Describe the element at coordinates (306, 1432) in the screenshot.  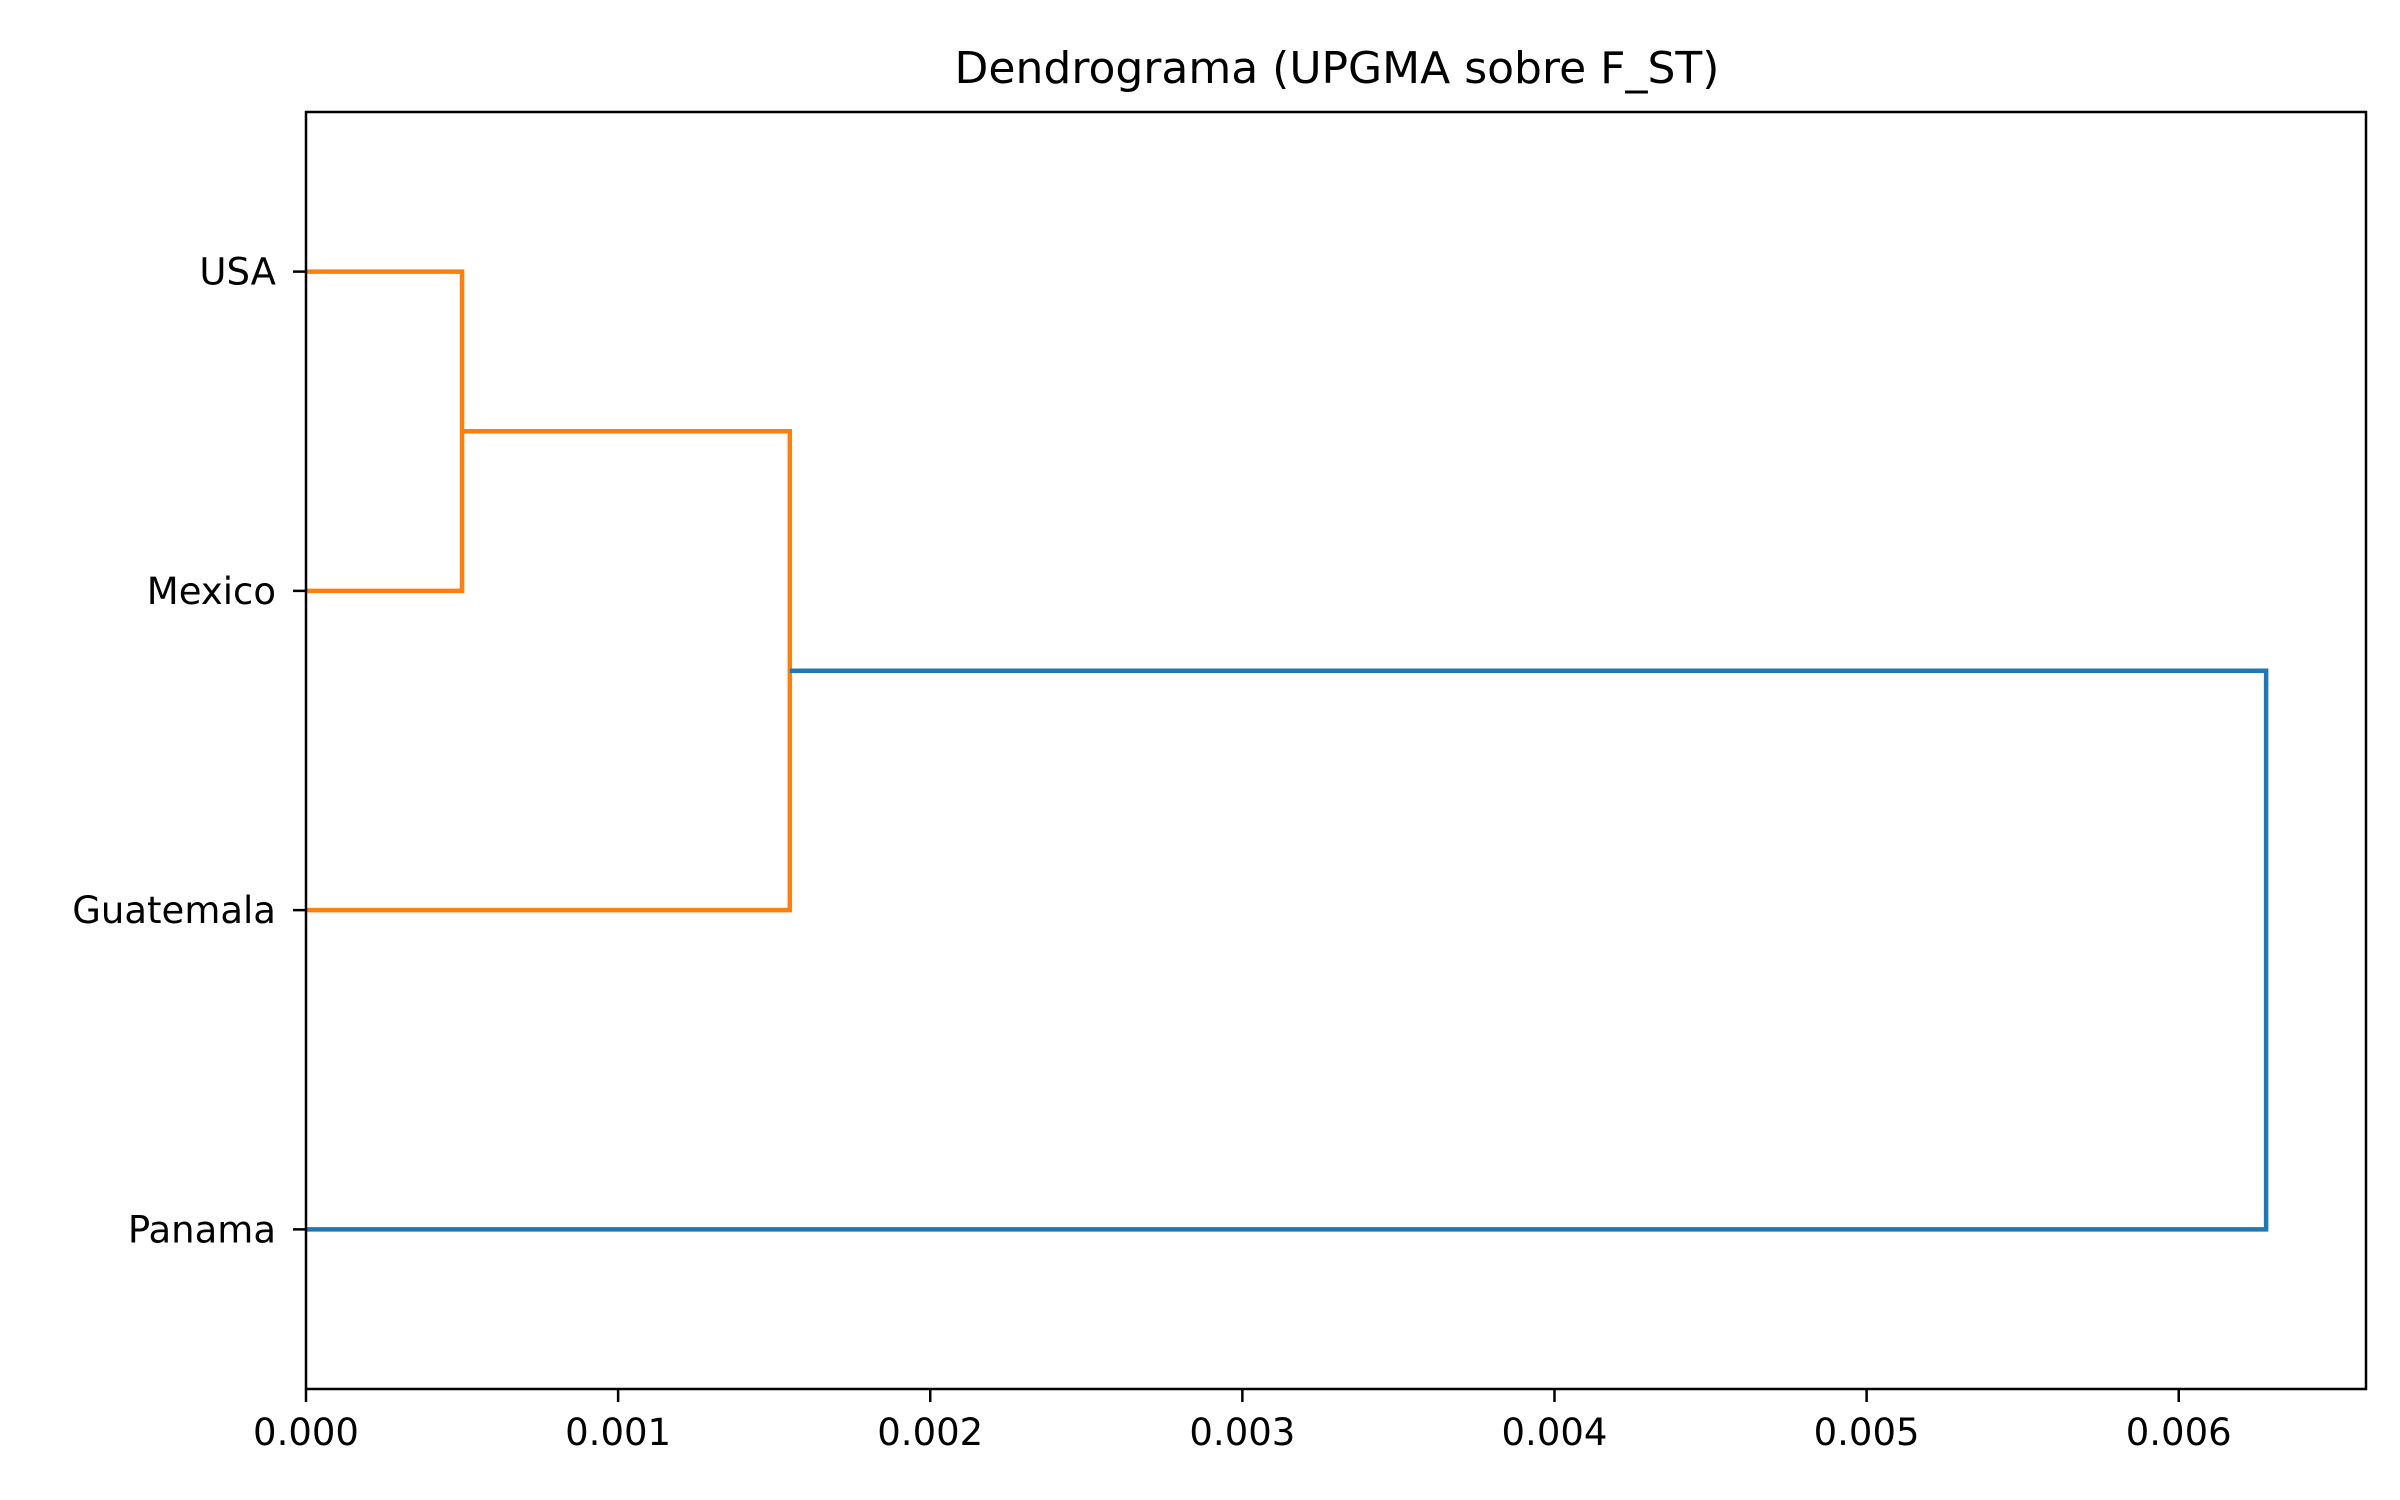
I see `x-tick-label: 0.000` at that location.